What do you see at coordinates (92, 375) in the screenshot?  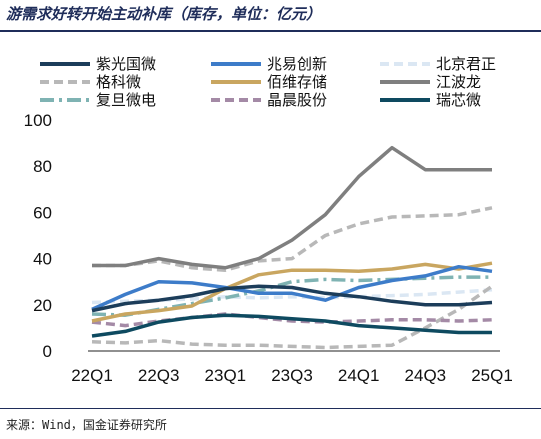 I see `x-tick-label: 22Q1` at bounding box center [92, 375].